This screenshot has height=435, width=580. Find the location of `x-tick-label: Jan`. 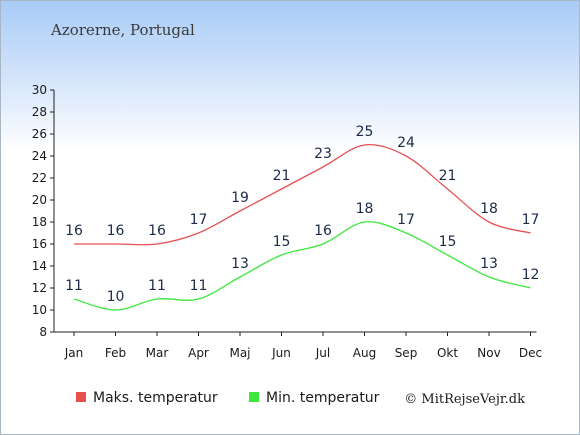

x-tick-label: Jan is located at coordinates (74, 353).